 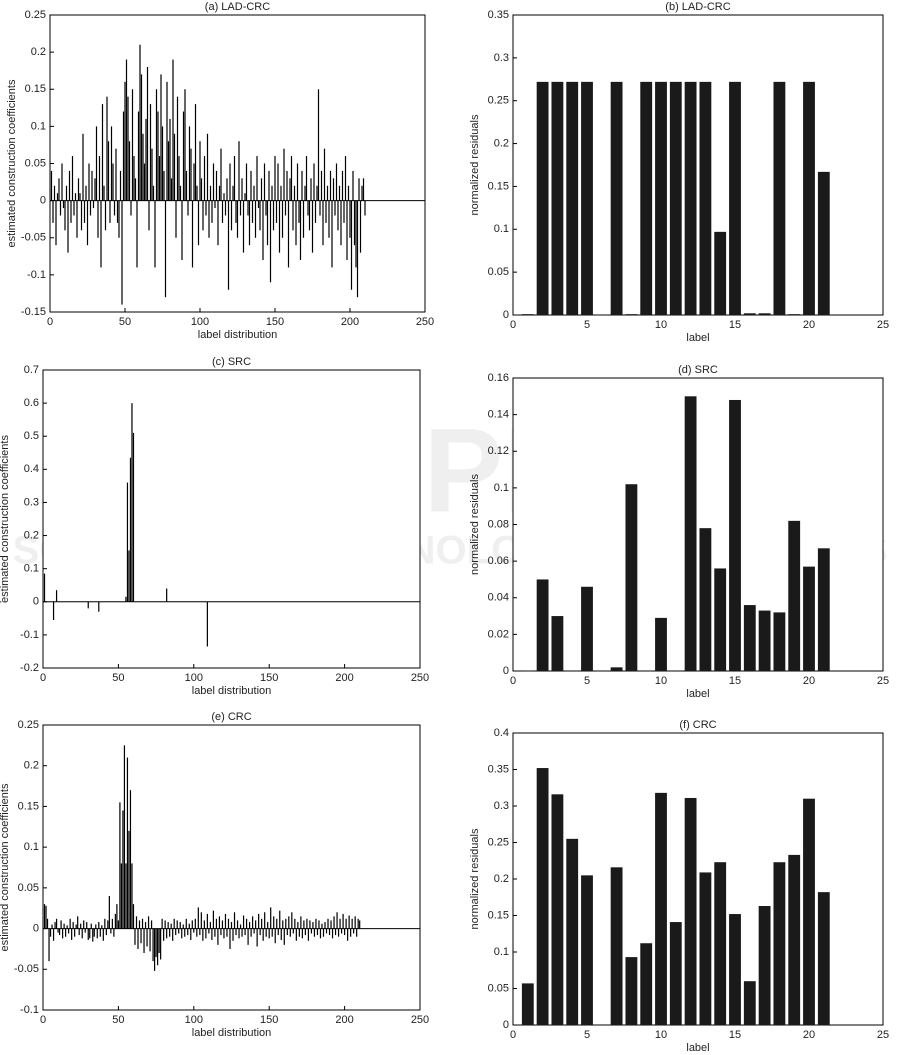 What do you see at coordinates (498, 842) in the screenshot?
I see `y-tick-label: 0.25` at bounding box center [498, 842].